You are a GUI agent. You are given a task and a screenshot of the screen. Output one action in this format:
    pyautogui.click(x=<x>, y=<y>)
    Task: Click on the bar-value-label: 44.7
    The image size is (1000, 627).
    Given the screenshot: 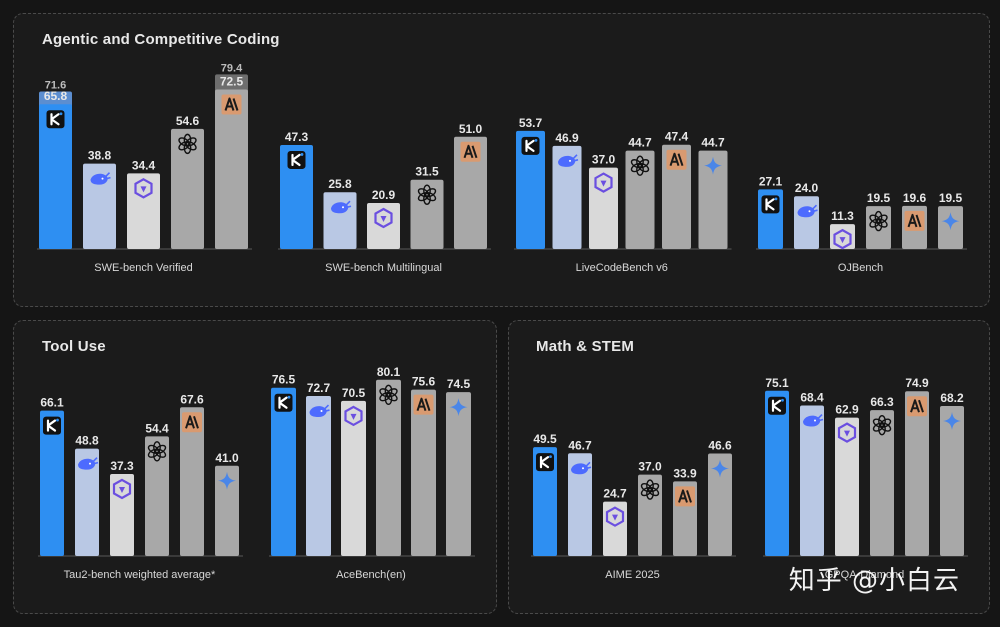 What is the action you would take?
    pyautogui.click(x=713, y=143)
    